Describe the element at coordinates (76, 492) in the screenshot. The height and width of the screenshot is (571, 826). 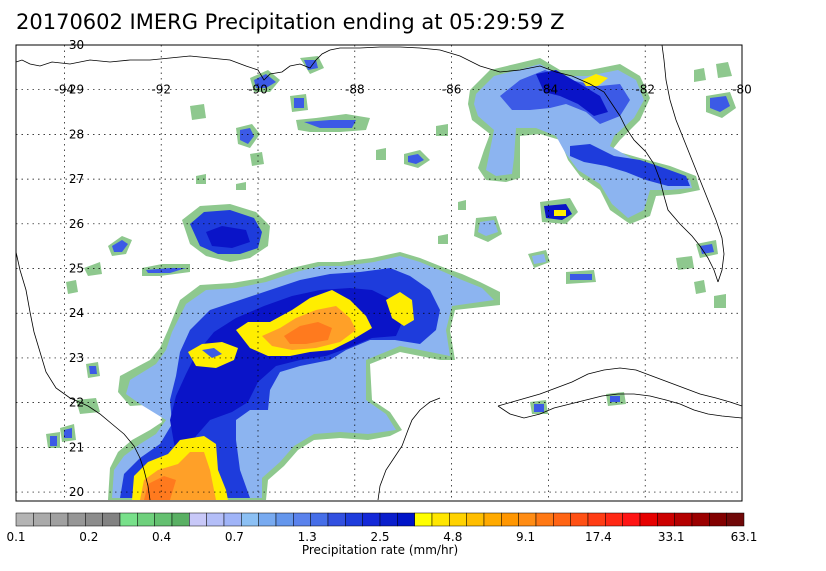
I see `latitude-label: 20` at that location.